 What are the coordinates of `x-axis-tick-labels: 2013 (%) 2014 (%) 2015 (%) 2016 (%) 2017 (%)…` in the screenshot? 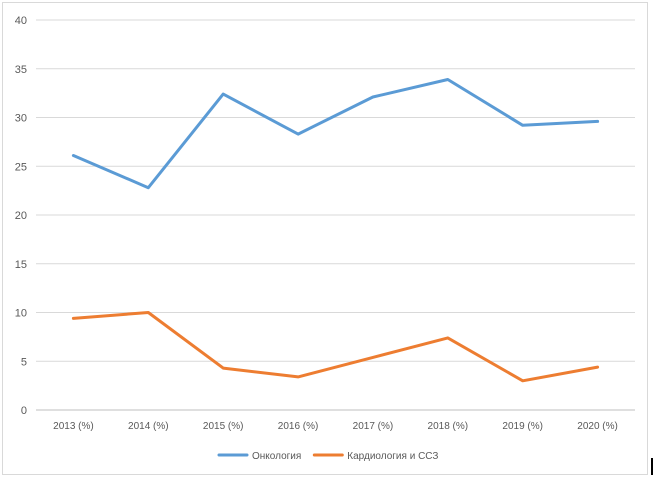 It's located at (335, 426).